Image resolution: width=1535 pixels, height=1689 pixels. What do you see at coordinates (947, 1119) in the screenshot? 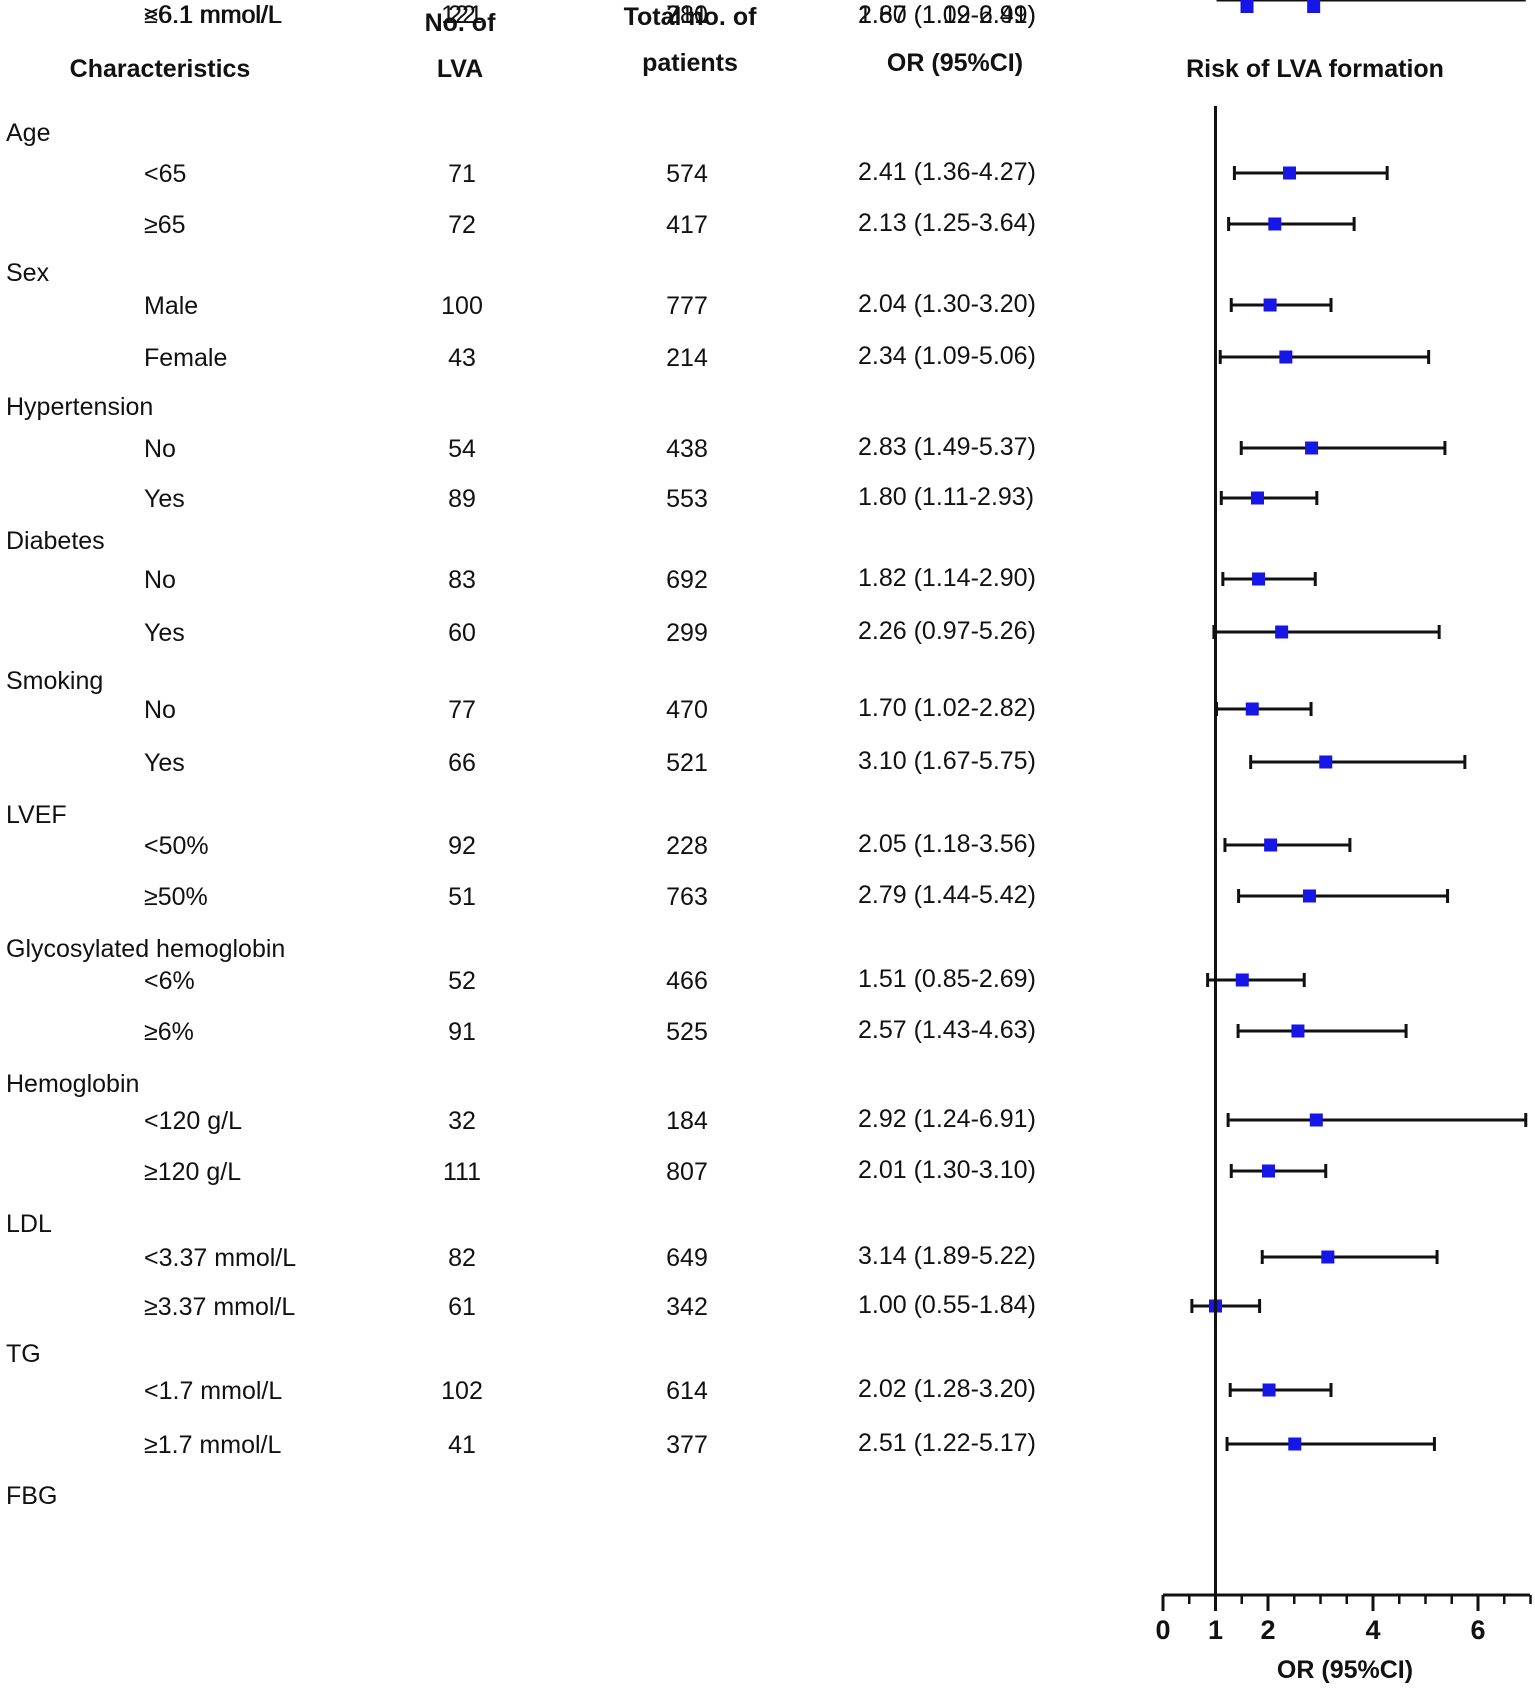
I see `or-value: 2.92 (1.24-6.91)` at bounding box center [947, 1119].